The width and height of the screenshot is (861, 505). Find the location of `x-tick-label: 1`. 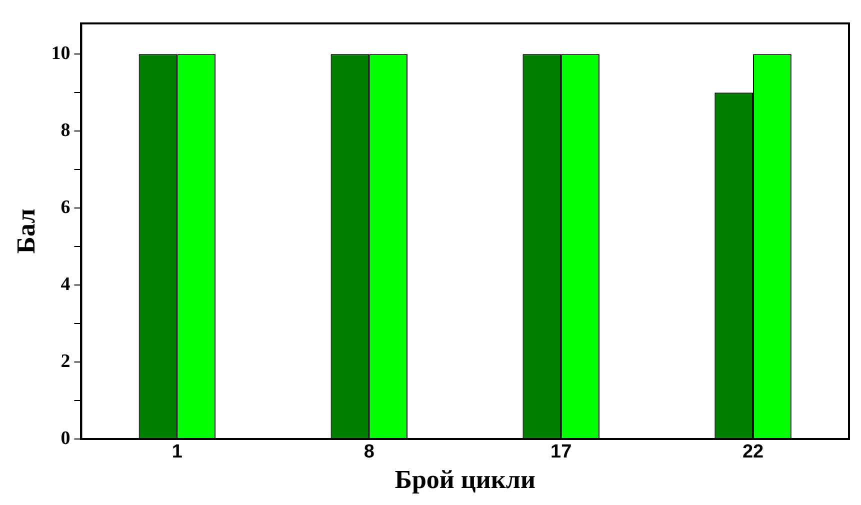

x-tick-label: 1 is located at coordinates (177, 452).